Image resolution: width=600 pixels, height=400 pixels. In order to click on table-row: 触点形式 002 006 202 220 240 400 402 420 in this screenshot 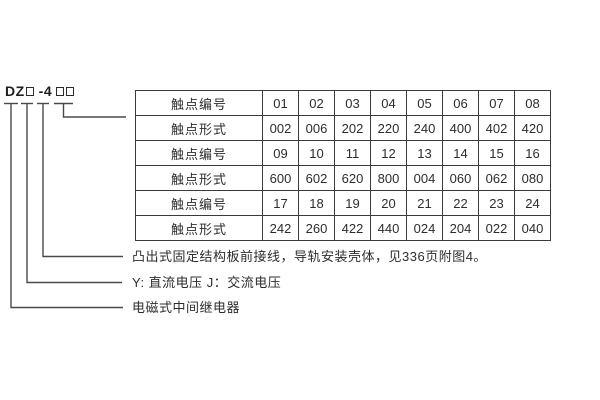, I will do `click(343, 128)`.